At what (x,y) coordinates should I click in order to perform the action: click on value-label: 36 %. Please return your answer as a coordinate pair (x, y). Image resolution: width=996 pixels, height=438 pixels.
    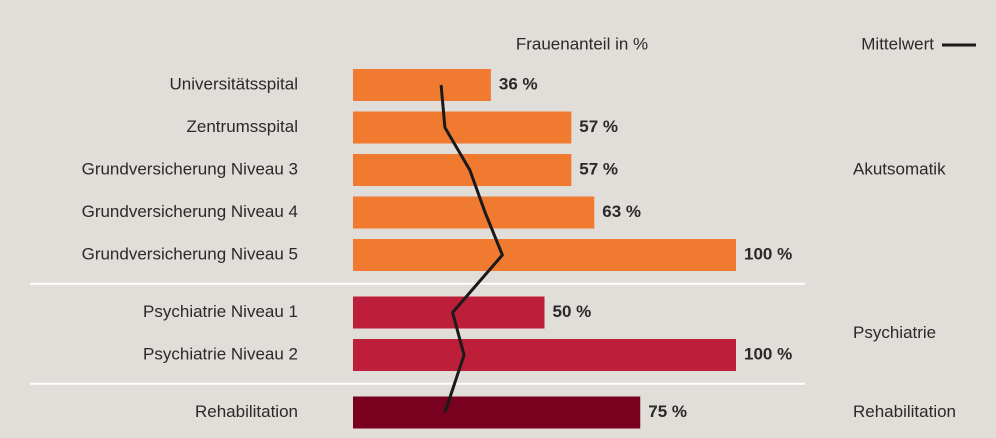
    Looking at the image, I should click on (518, 83).